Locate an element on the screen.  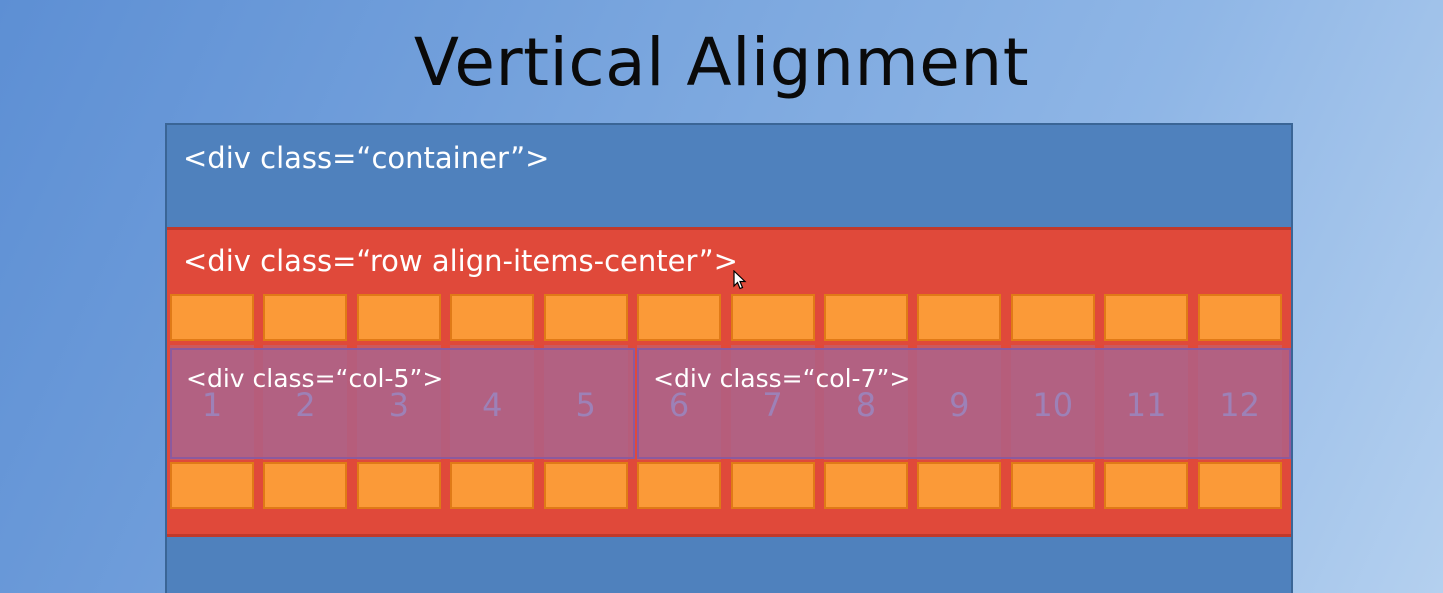
mouse-pointer-icon is located at coordinates (740, 280).